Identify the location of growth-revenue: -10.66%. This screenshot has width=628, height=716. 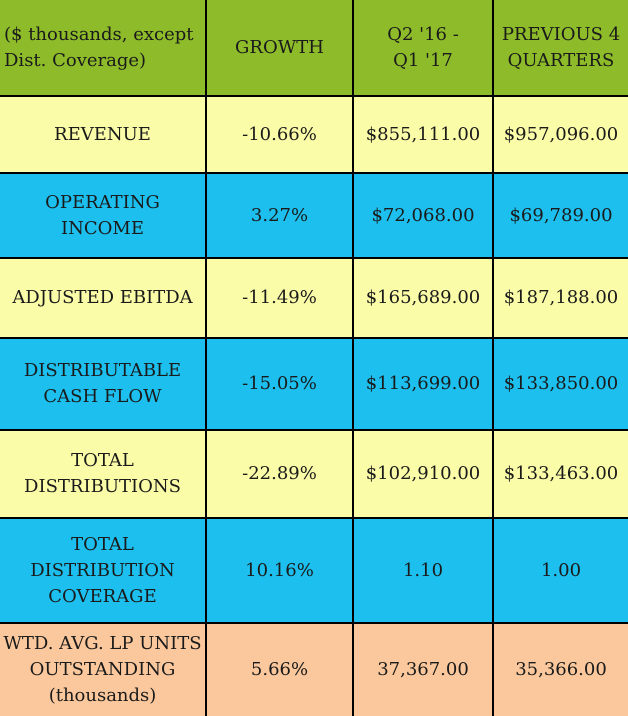
(279, 134).